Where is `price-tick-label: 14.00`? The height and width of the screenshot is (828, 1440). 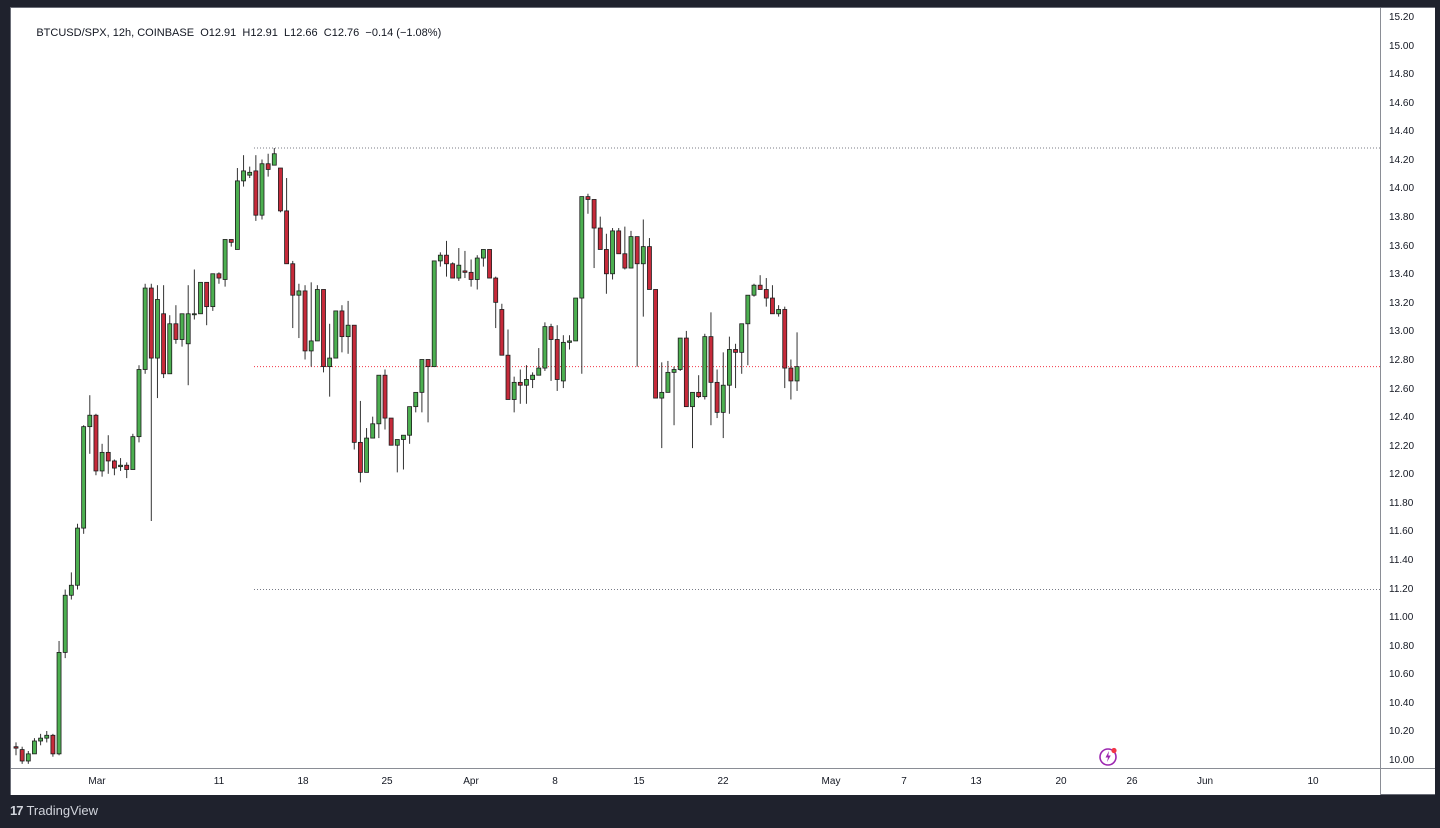
price-tick-label: 14.00 is located at coordinates (1402, 189).